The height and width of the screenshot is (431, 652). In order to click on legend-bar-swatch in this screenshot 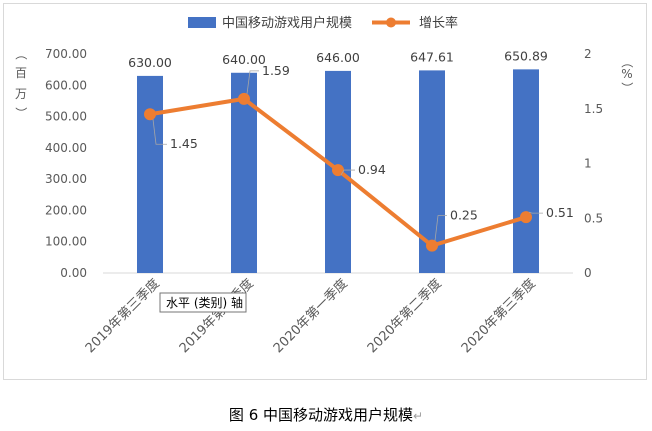, I will do `click(202, 22)`.